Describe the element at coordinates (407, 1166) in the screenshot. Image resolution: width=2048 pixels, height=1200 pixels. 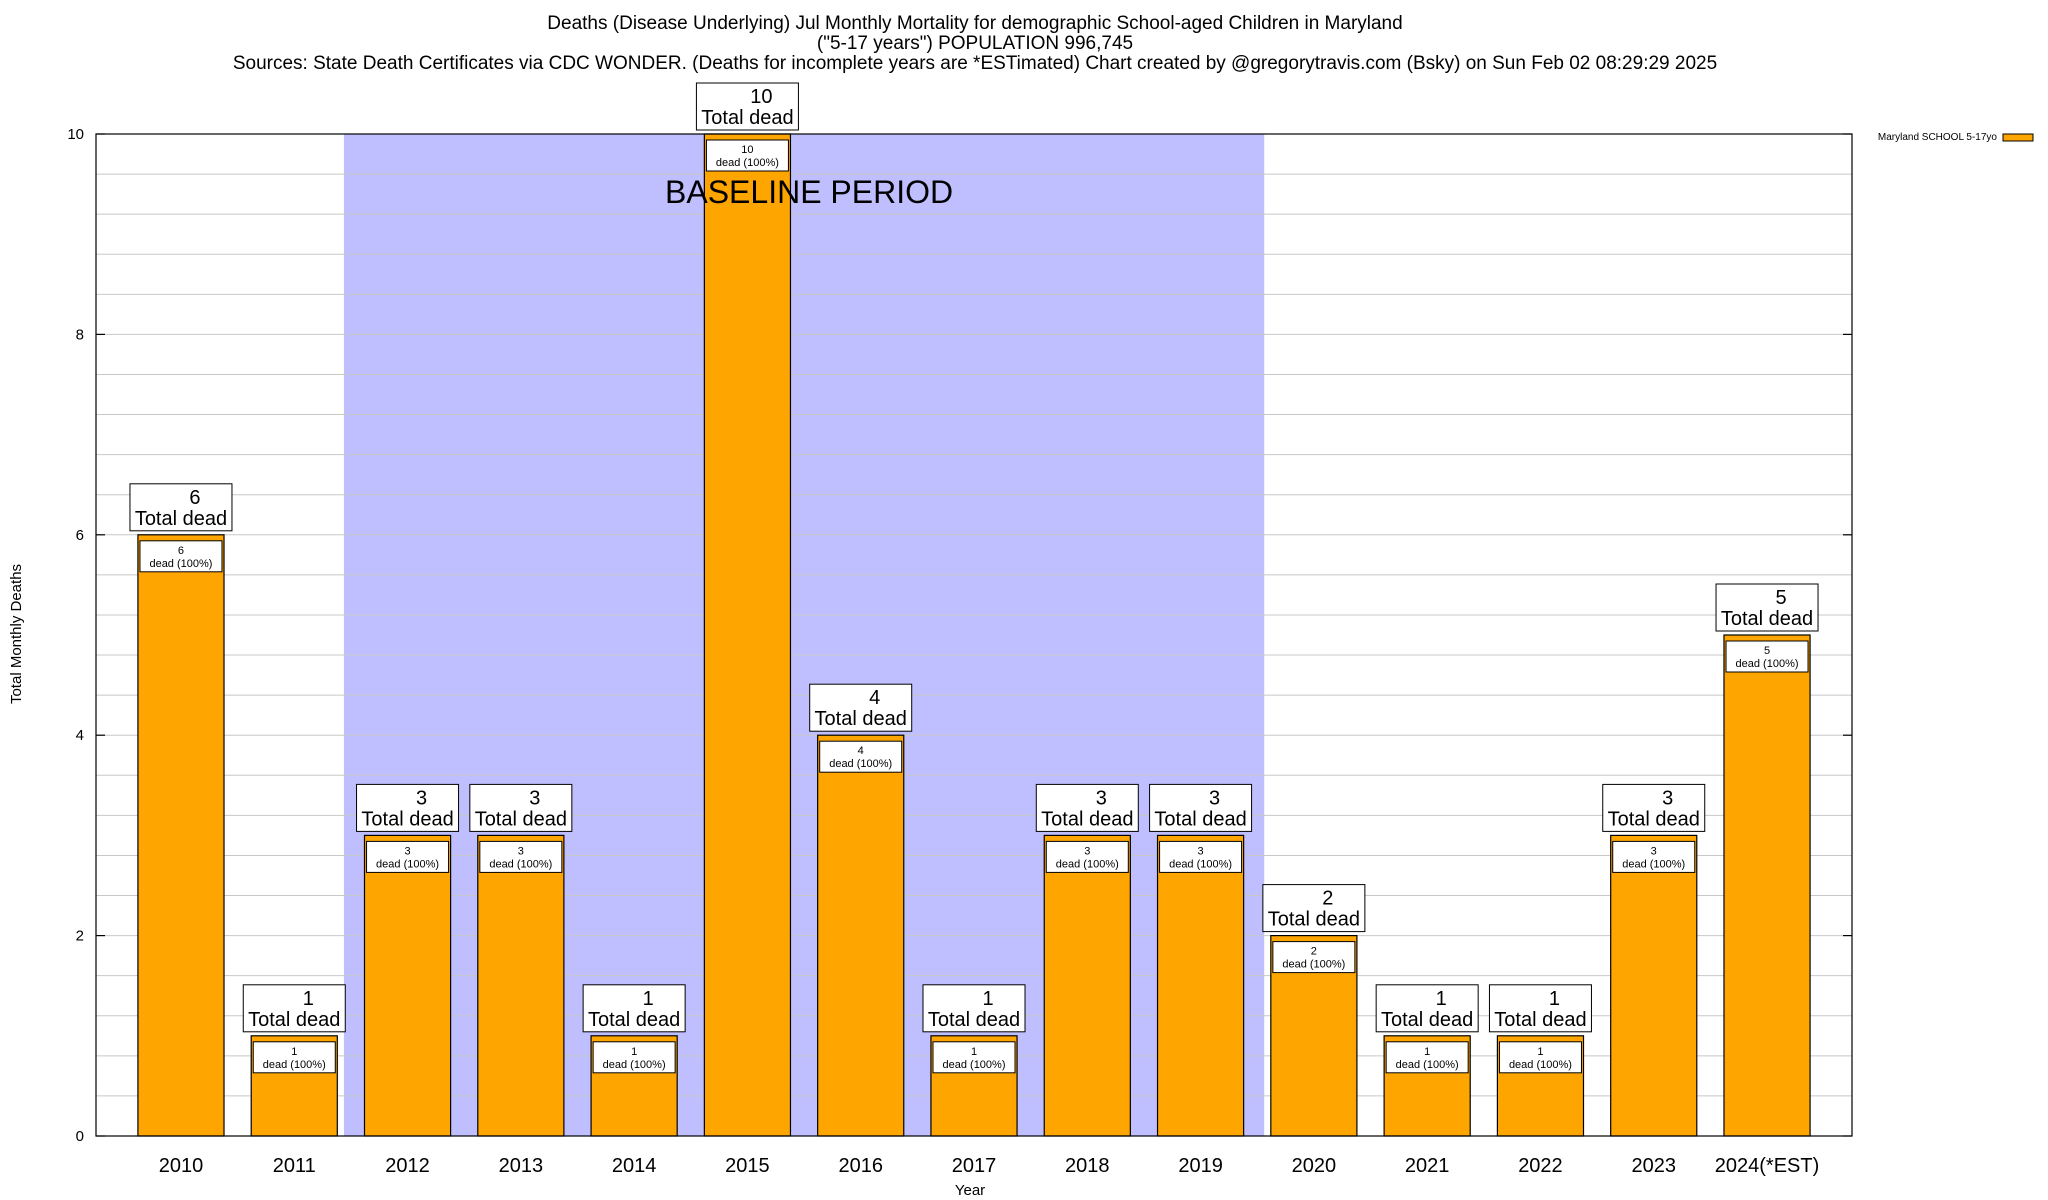
I see `x-tick-label: 2012` at that location.